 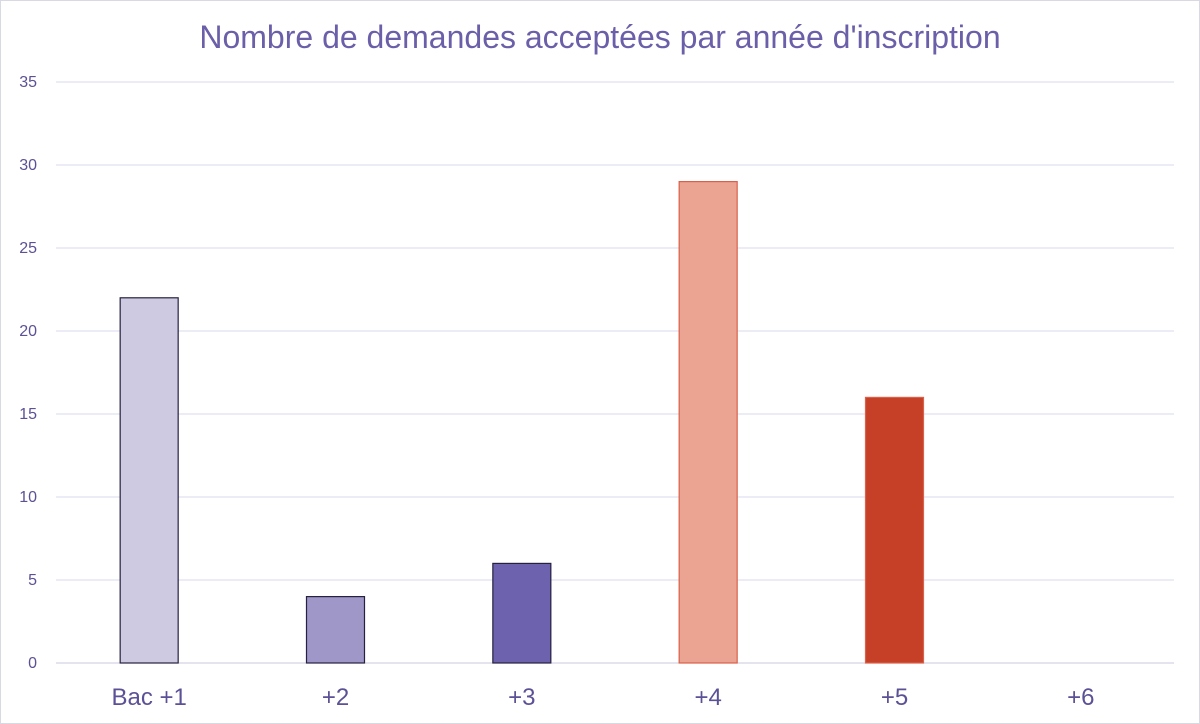 I want to click on y-tick-label: 30, so click(x=28, y=165).